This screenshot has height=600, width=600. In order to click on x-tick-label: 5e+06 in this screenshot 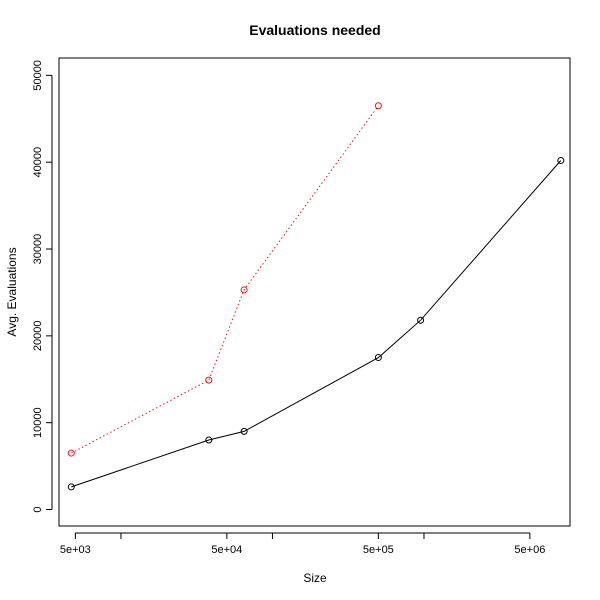, I will do `click(529, 550)`.